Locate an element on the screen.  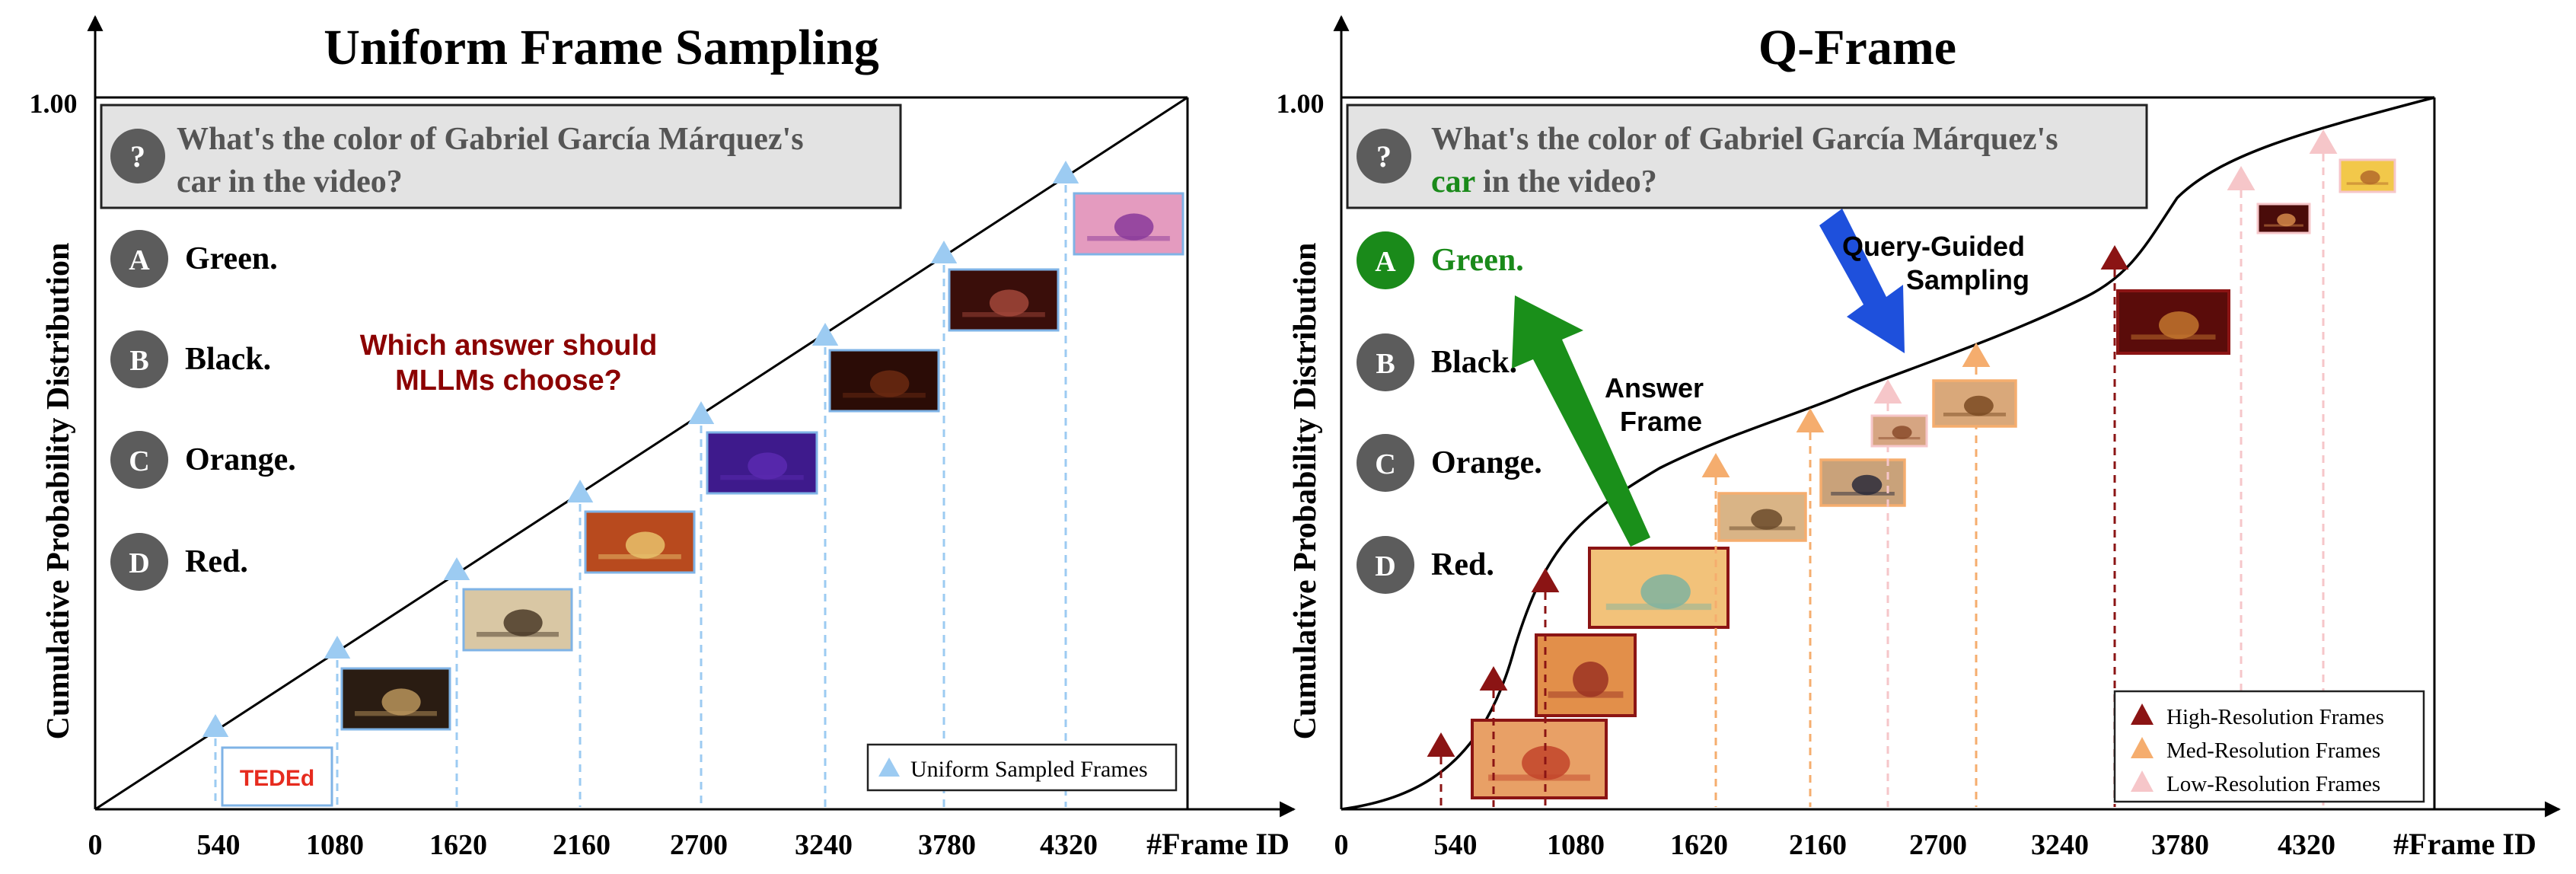
left-question-box is located at coordinates (501, 156).